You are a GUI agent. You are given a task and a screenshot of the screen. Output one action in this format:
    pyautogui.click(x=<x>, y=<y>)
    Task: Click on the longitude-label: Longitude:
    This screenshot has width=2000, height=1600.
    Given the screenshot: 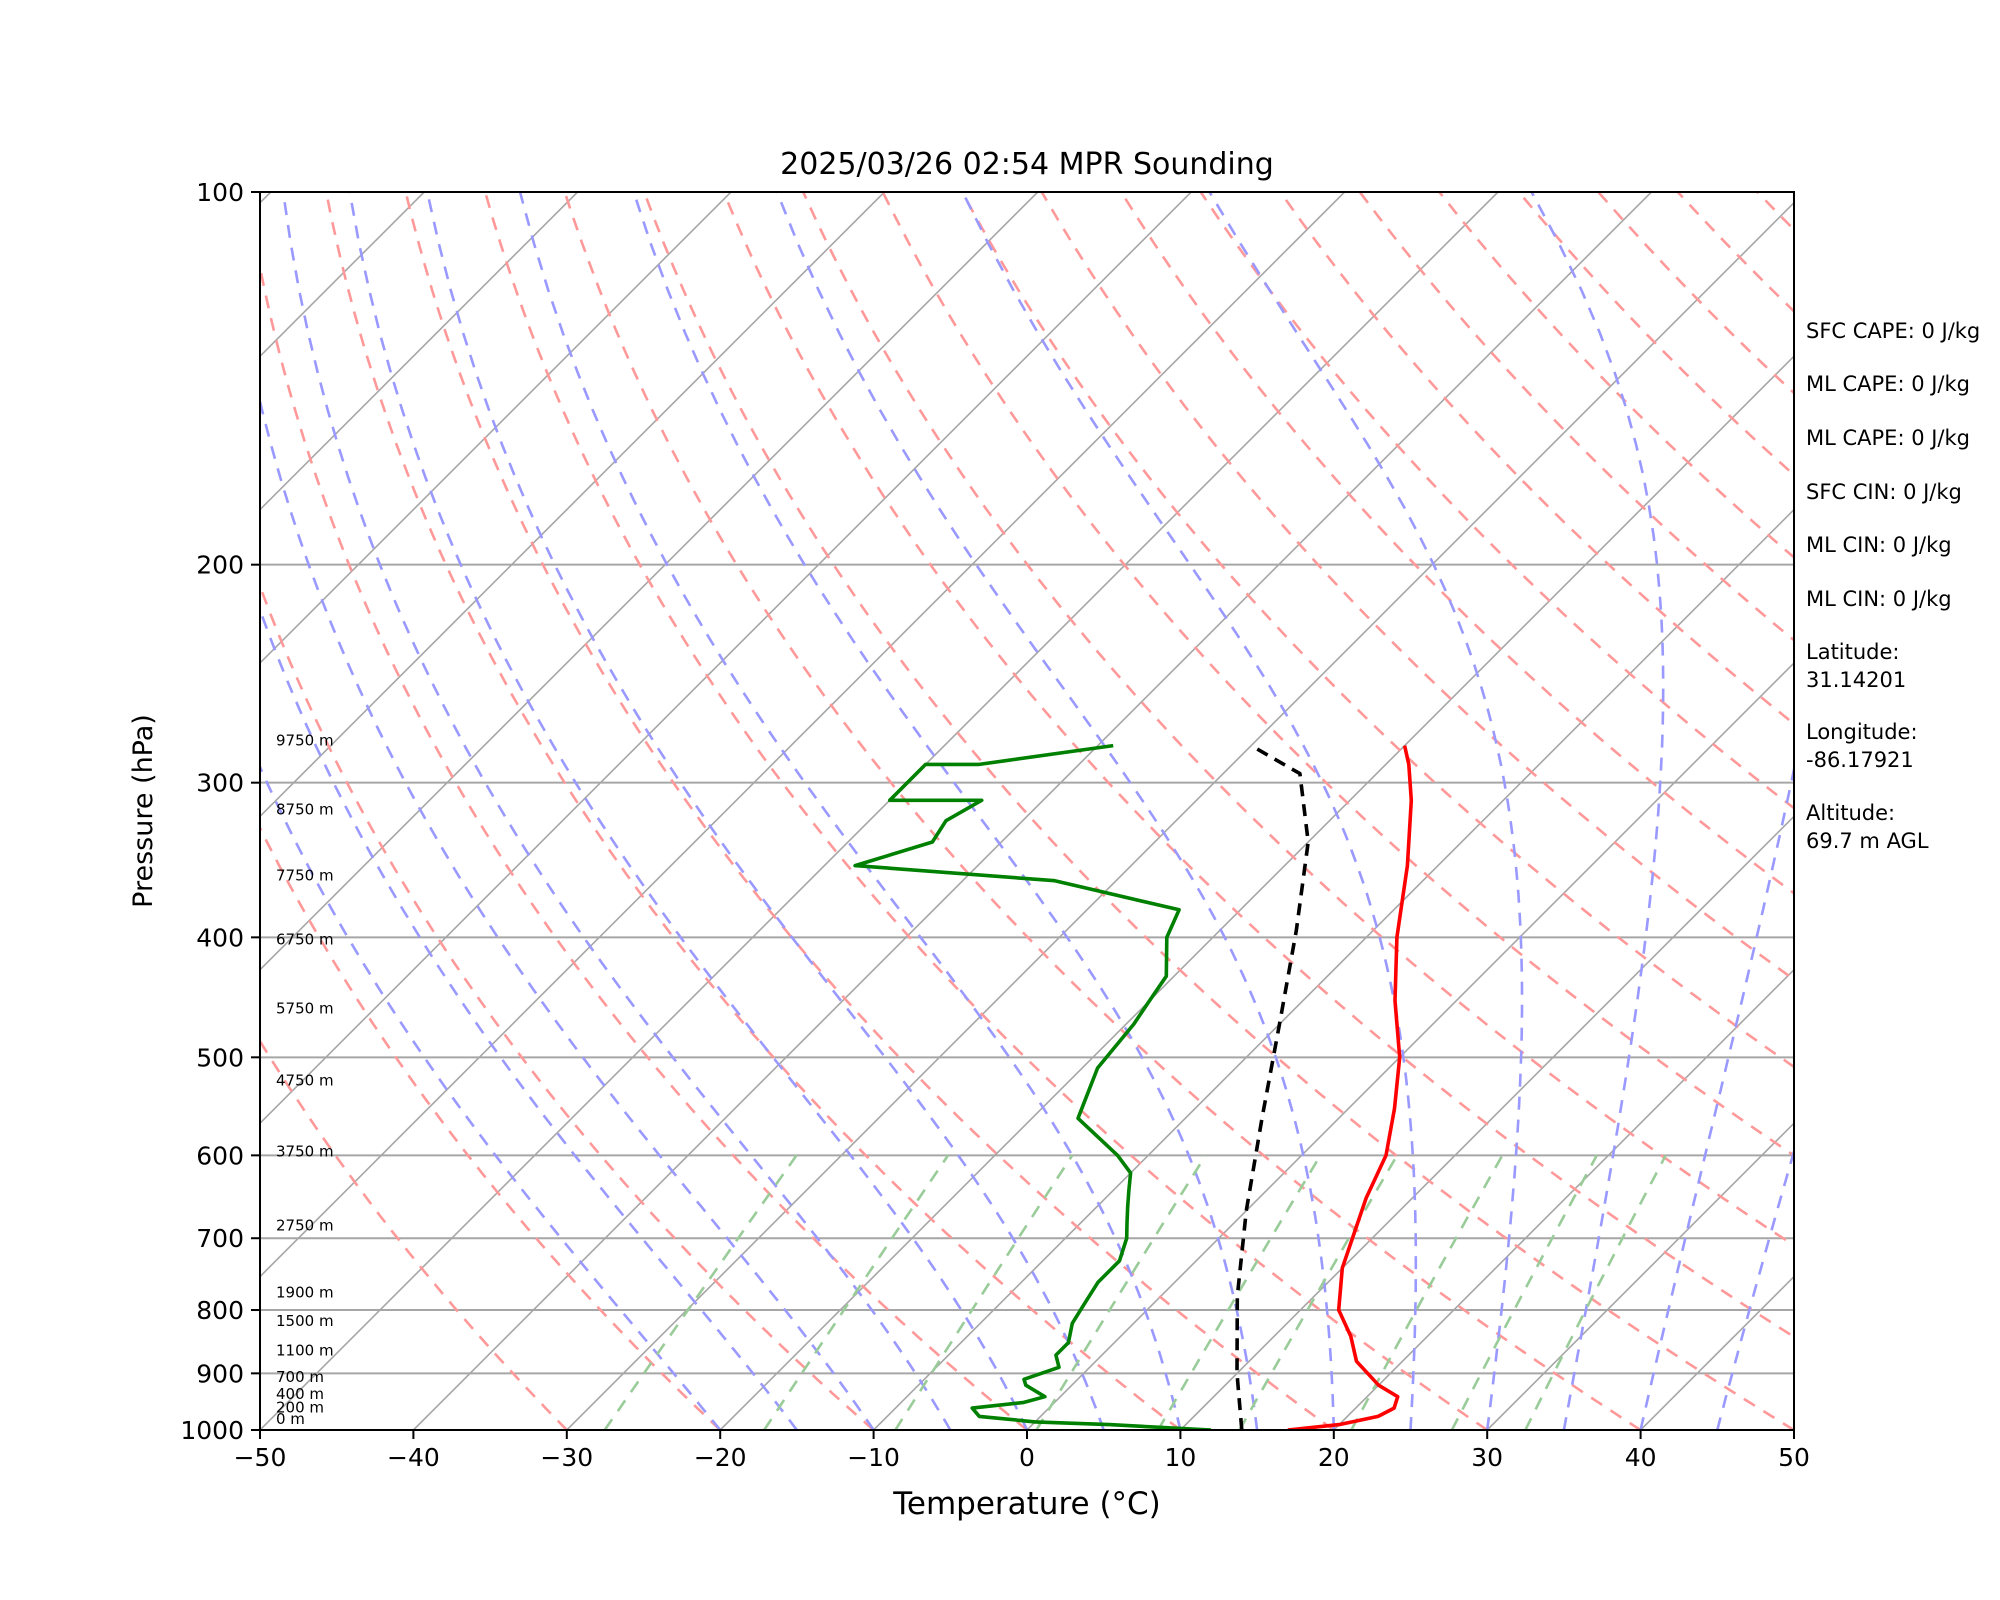 What is the action you would take?
    pyautogui.click(x=1862, y=732)
    